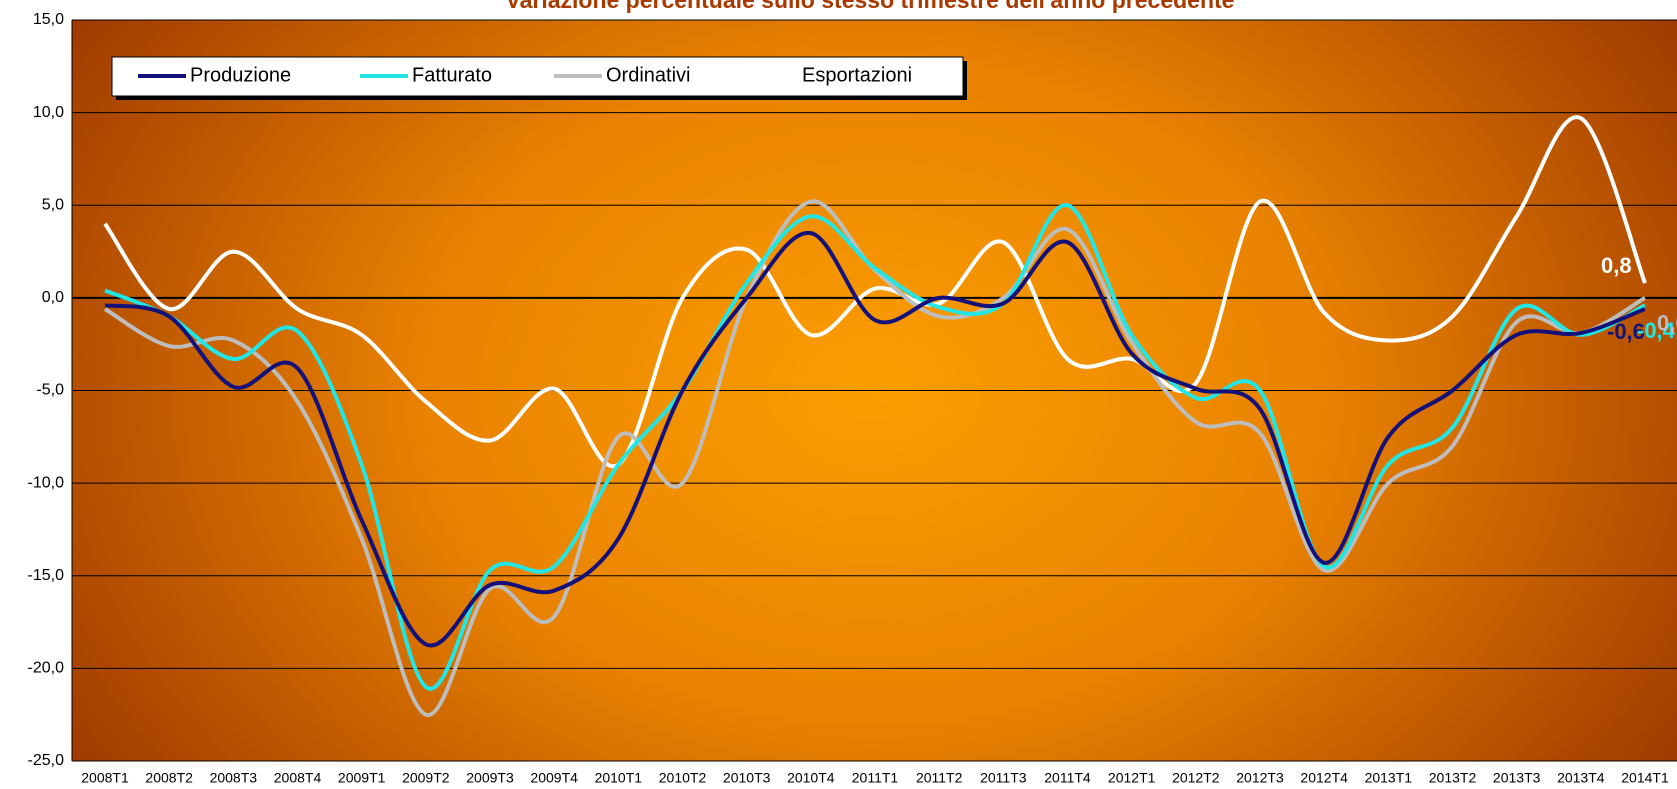 This screenshot has width=1677, height=789. Describe the element at coordinates (50, 390) in the screenshot. I see `y-tick-label: -5,0` at that location.